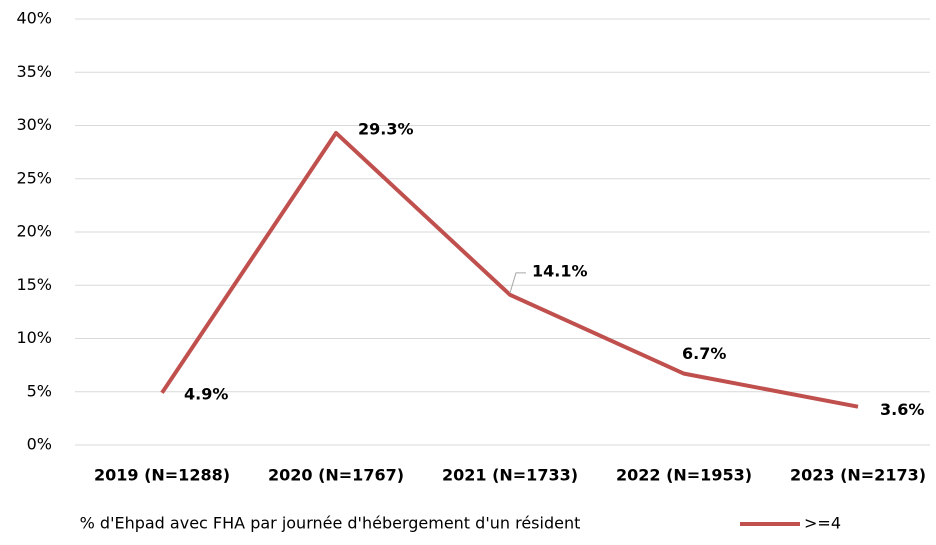 Image resolution: width=936 pixels, height=545 pixels. I want to click on x-tick-label: 2023 (N=2173), so click(858, 475).